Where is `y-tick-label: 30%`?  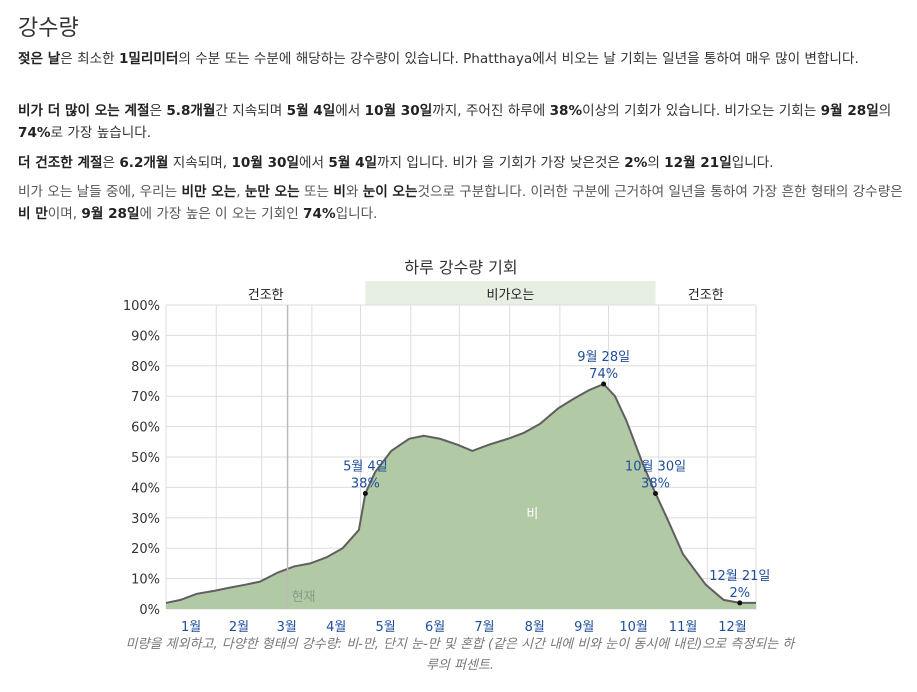
y-tick-label: 30% is located at coordinates (145, 519).